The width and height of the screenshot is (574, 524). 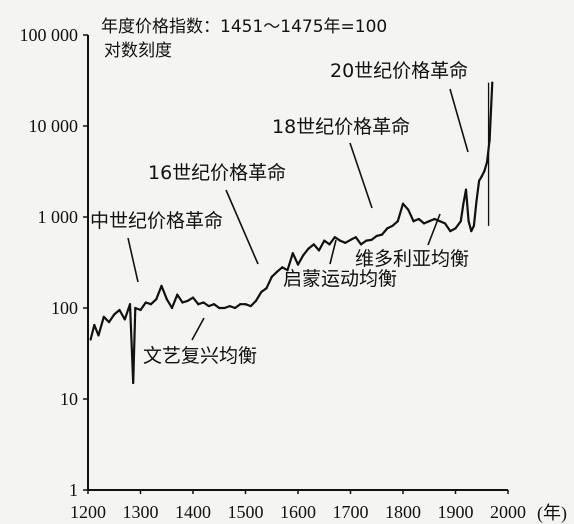 I want to click on annotation-label: 20世纪价格革命, so click(x=399, y=71).